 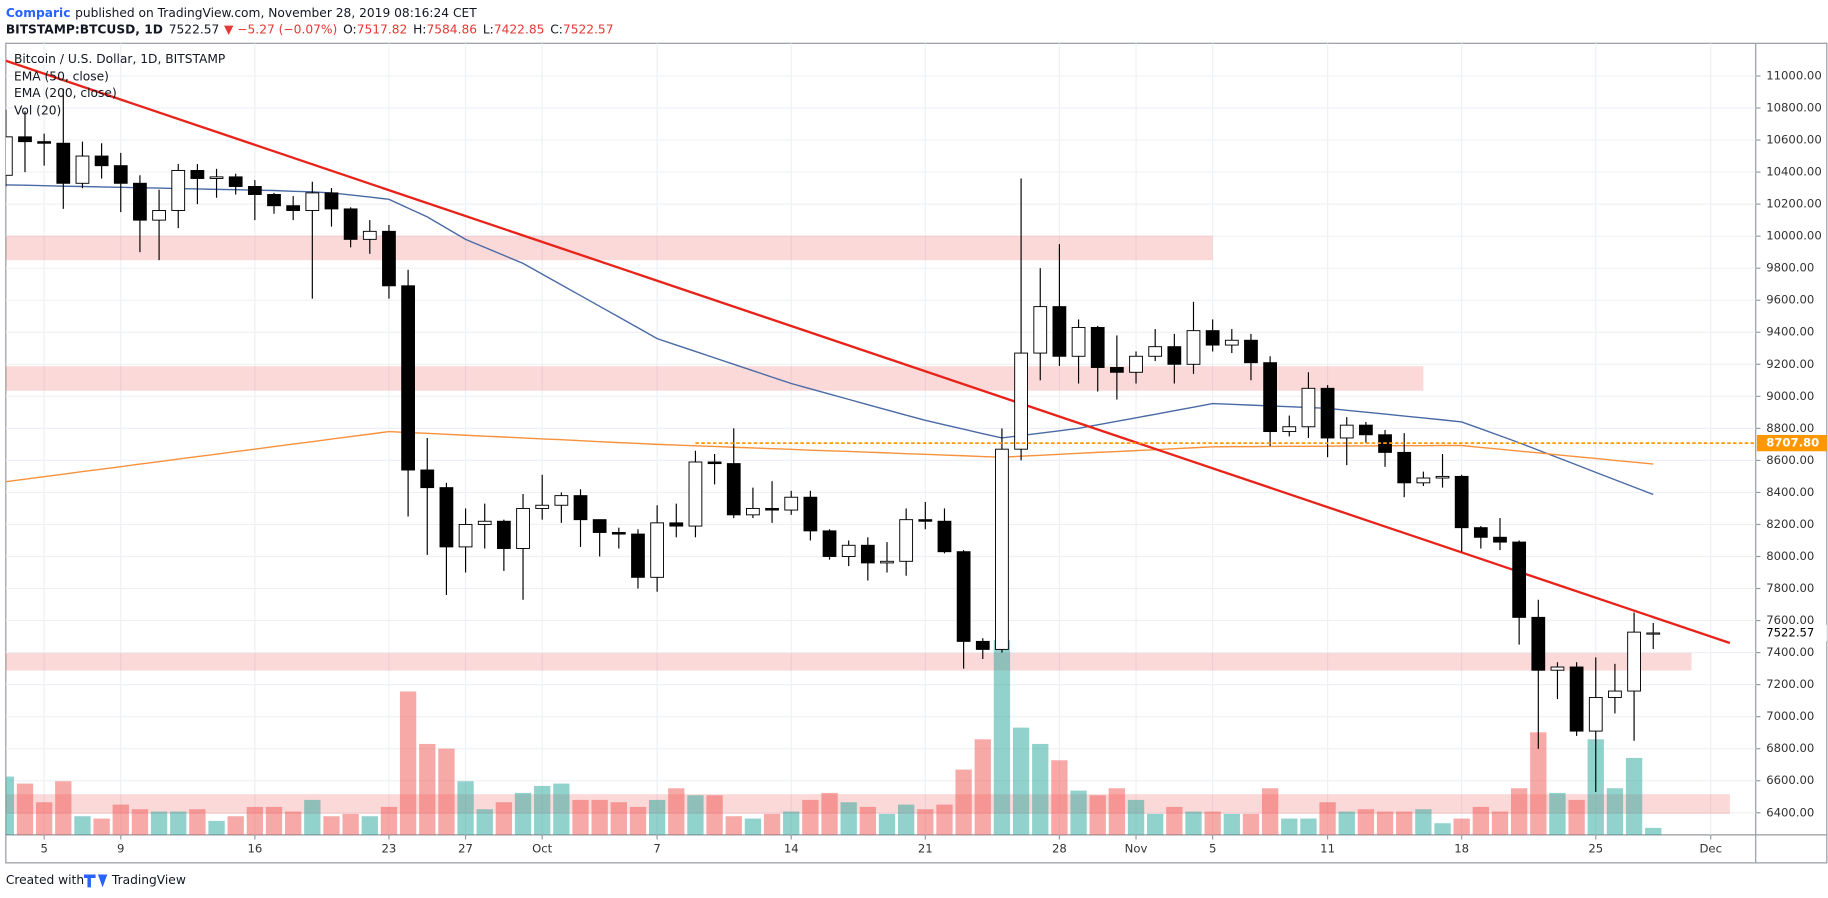 I want to click on y-tick-label: 9200.00, so click(x=1790, y=364).